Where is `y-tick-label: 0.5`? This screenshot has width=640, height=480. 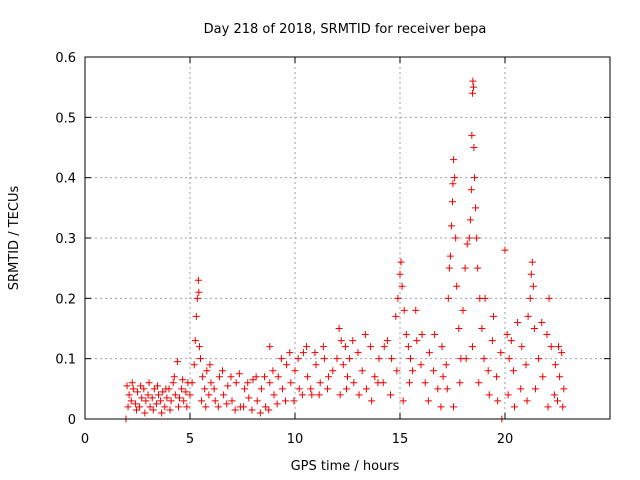
y-tick-label: 0.5 is located at coordinates (65, 118).